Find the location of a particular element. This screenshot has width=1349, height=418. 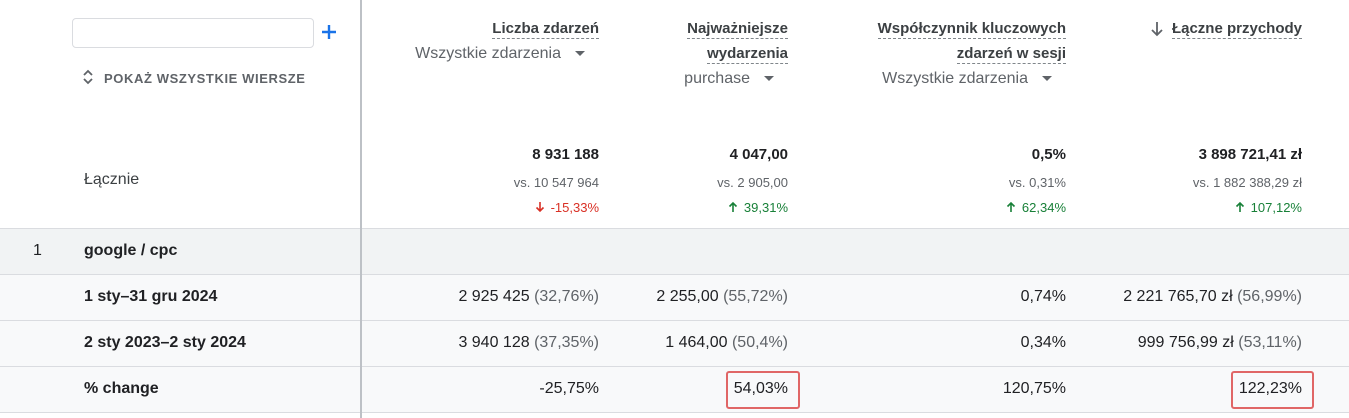

sort-arrow is located at coordinates (1157, 29).